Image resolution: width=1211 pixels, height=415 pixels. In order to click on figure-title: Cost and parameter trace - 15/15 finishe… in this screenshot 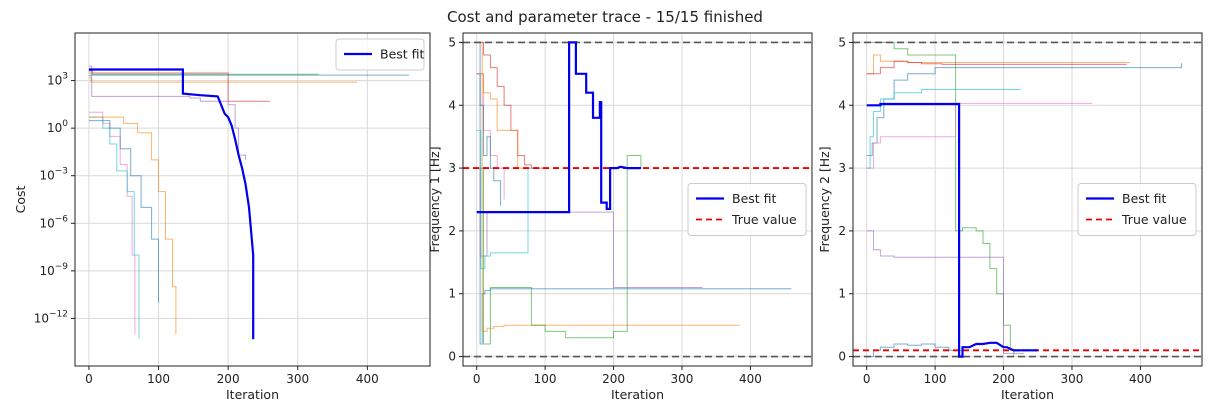, I will do `click(605, 17)`.